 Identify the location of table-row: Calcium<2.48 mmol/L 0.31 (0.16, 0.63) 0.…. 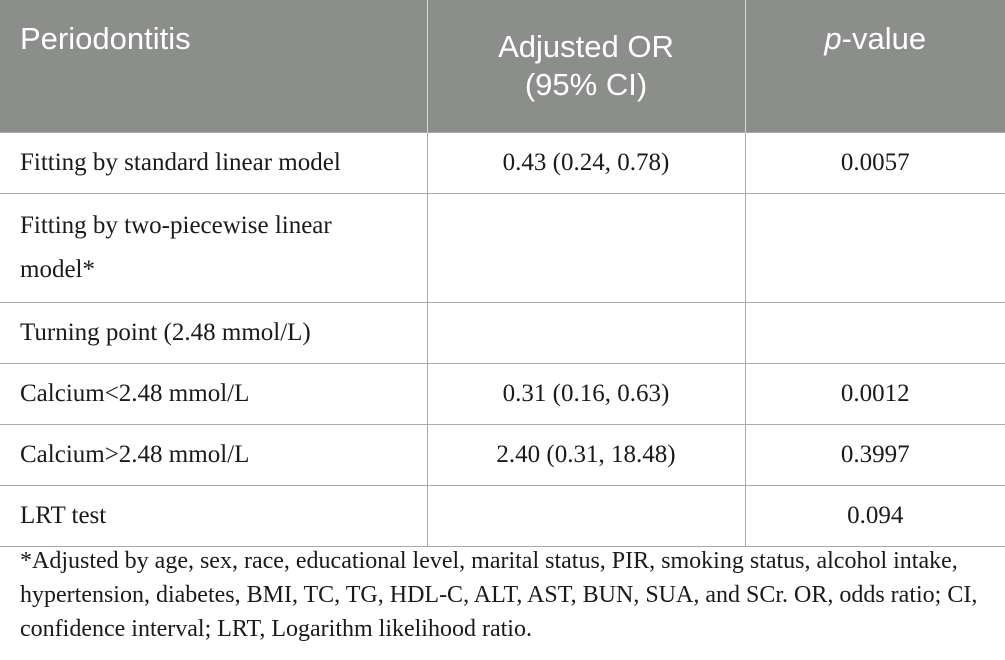
(502, 394).